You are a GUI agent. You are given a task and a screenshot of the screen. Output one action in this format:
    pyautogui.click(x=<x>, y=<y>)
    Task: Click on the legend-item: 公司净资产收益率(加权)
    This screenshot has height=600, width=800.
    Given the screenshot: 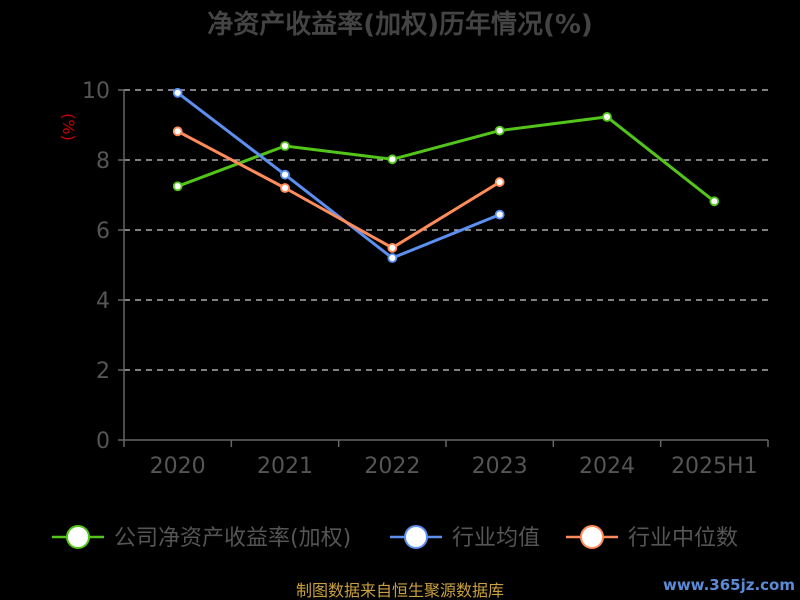 What is the action you would take?
    pyautogui.click(x=201, y=538)
    